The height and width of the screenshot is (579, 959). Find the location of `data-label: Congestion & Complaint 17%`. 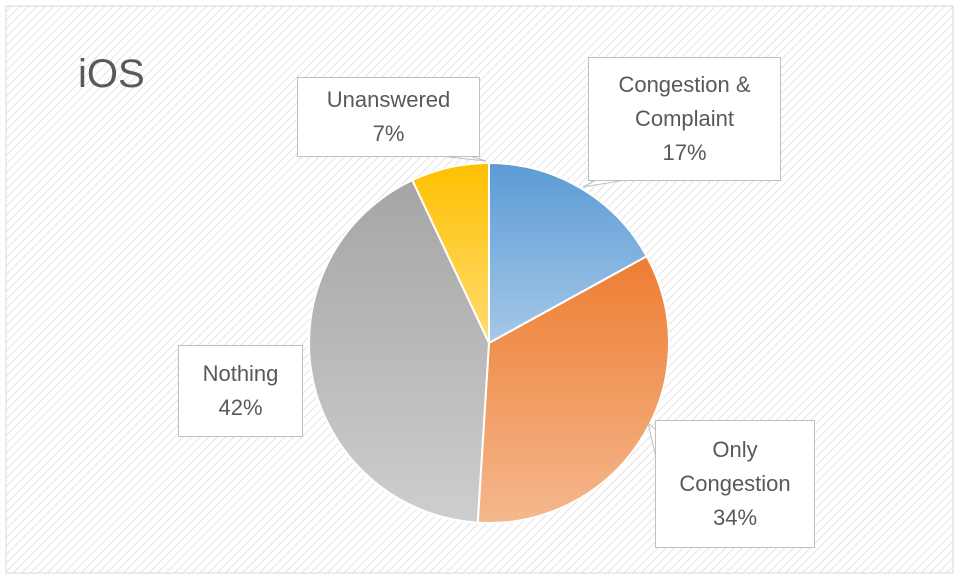

data-label: Congestion & Complaint 17% is located at coordinates (684, 119).